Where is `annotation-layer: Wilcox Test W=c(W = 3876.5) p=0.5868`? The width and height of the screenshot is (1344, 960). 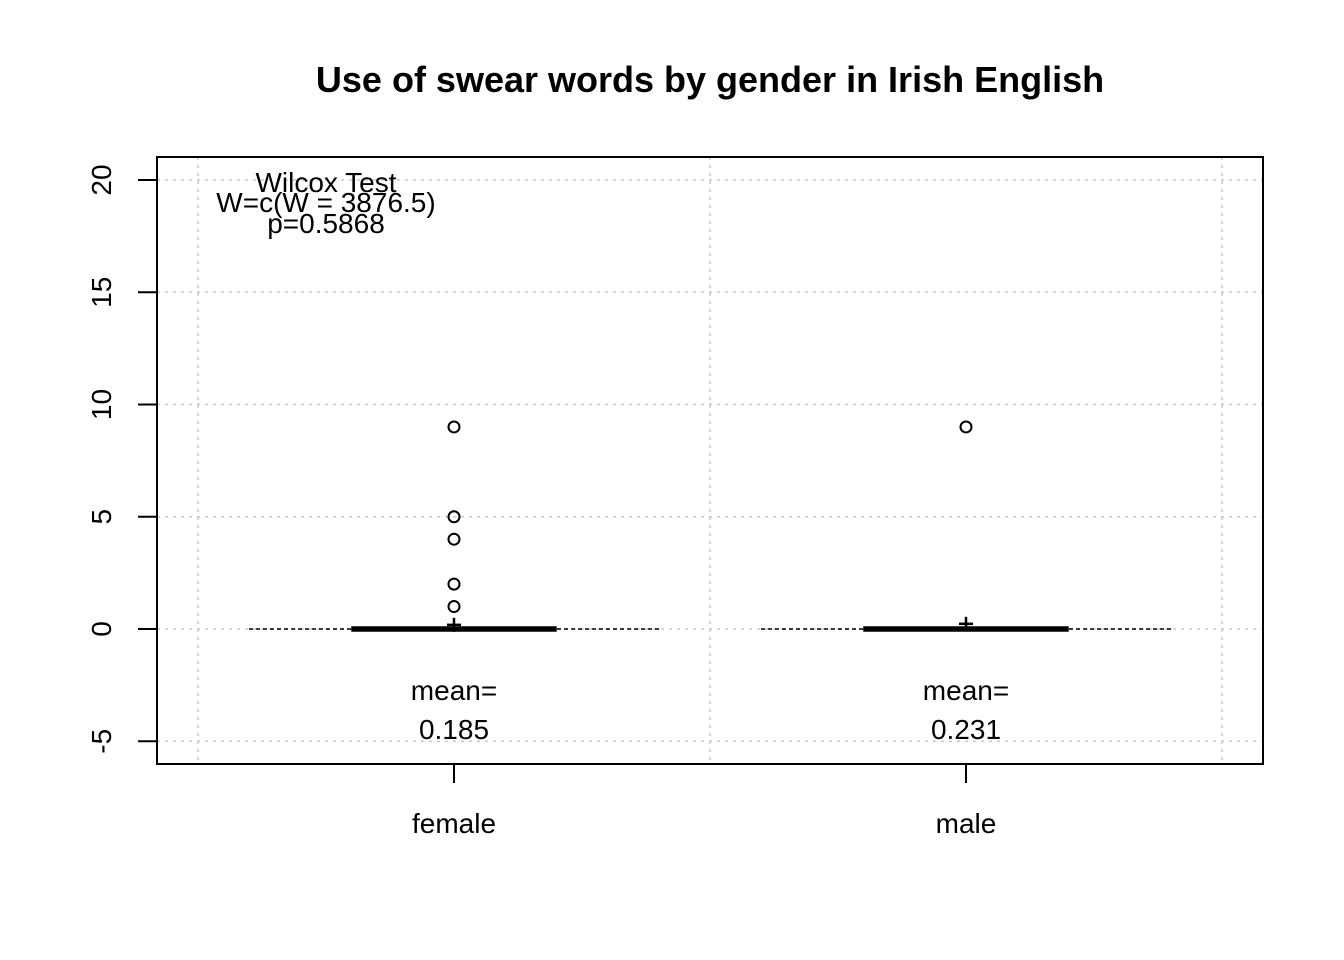
annotation-layer: Wilcox Test W=c(W = 3876.5) p=0.5868 is located at coordinates (325, 203).